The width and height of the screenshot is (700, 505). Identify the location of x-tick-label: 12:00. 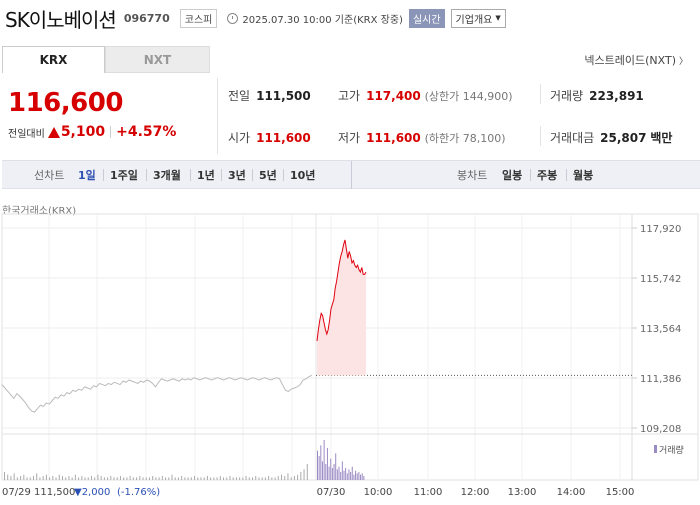
(475, 492).